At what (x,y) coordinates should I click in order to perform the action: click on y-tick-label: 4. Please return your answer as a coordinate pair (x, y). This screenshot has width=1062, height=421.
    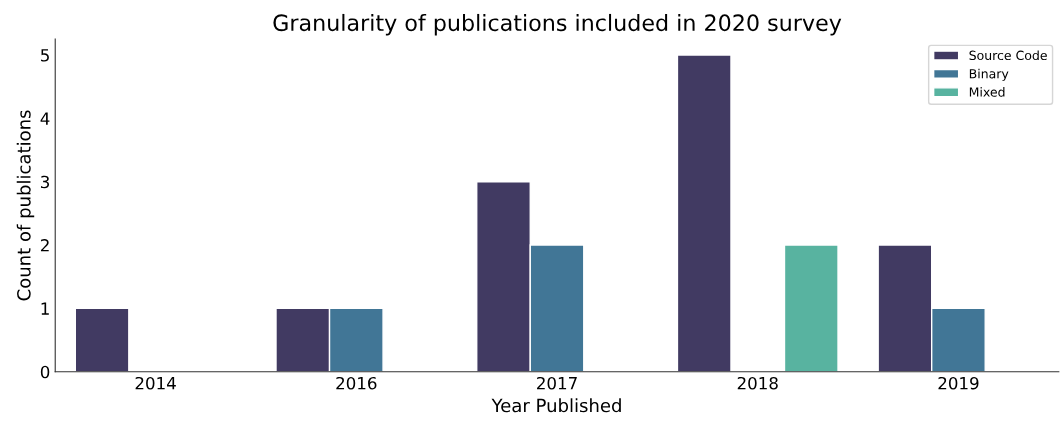
    Looking at the image, I should click on (45, 118).